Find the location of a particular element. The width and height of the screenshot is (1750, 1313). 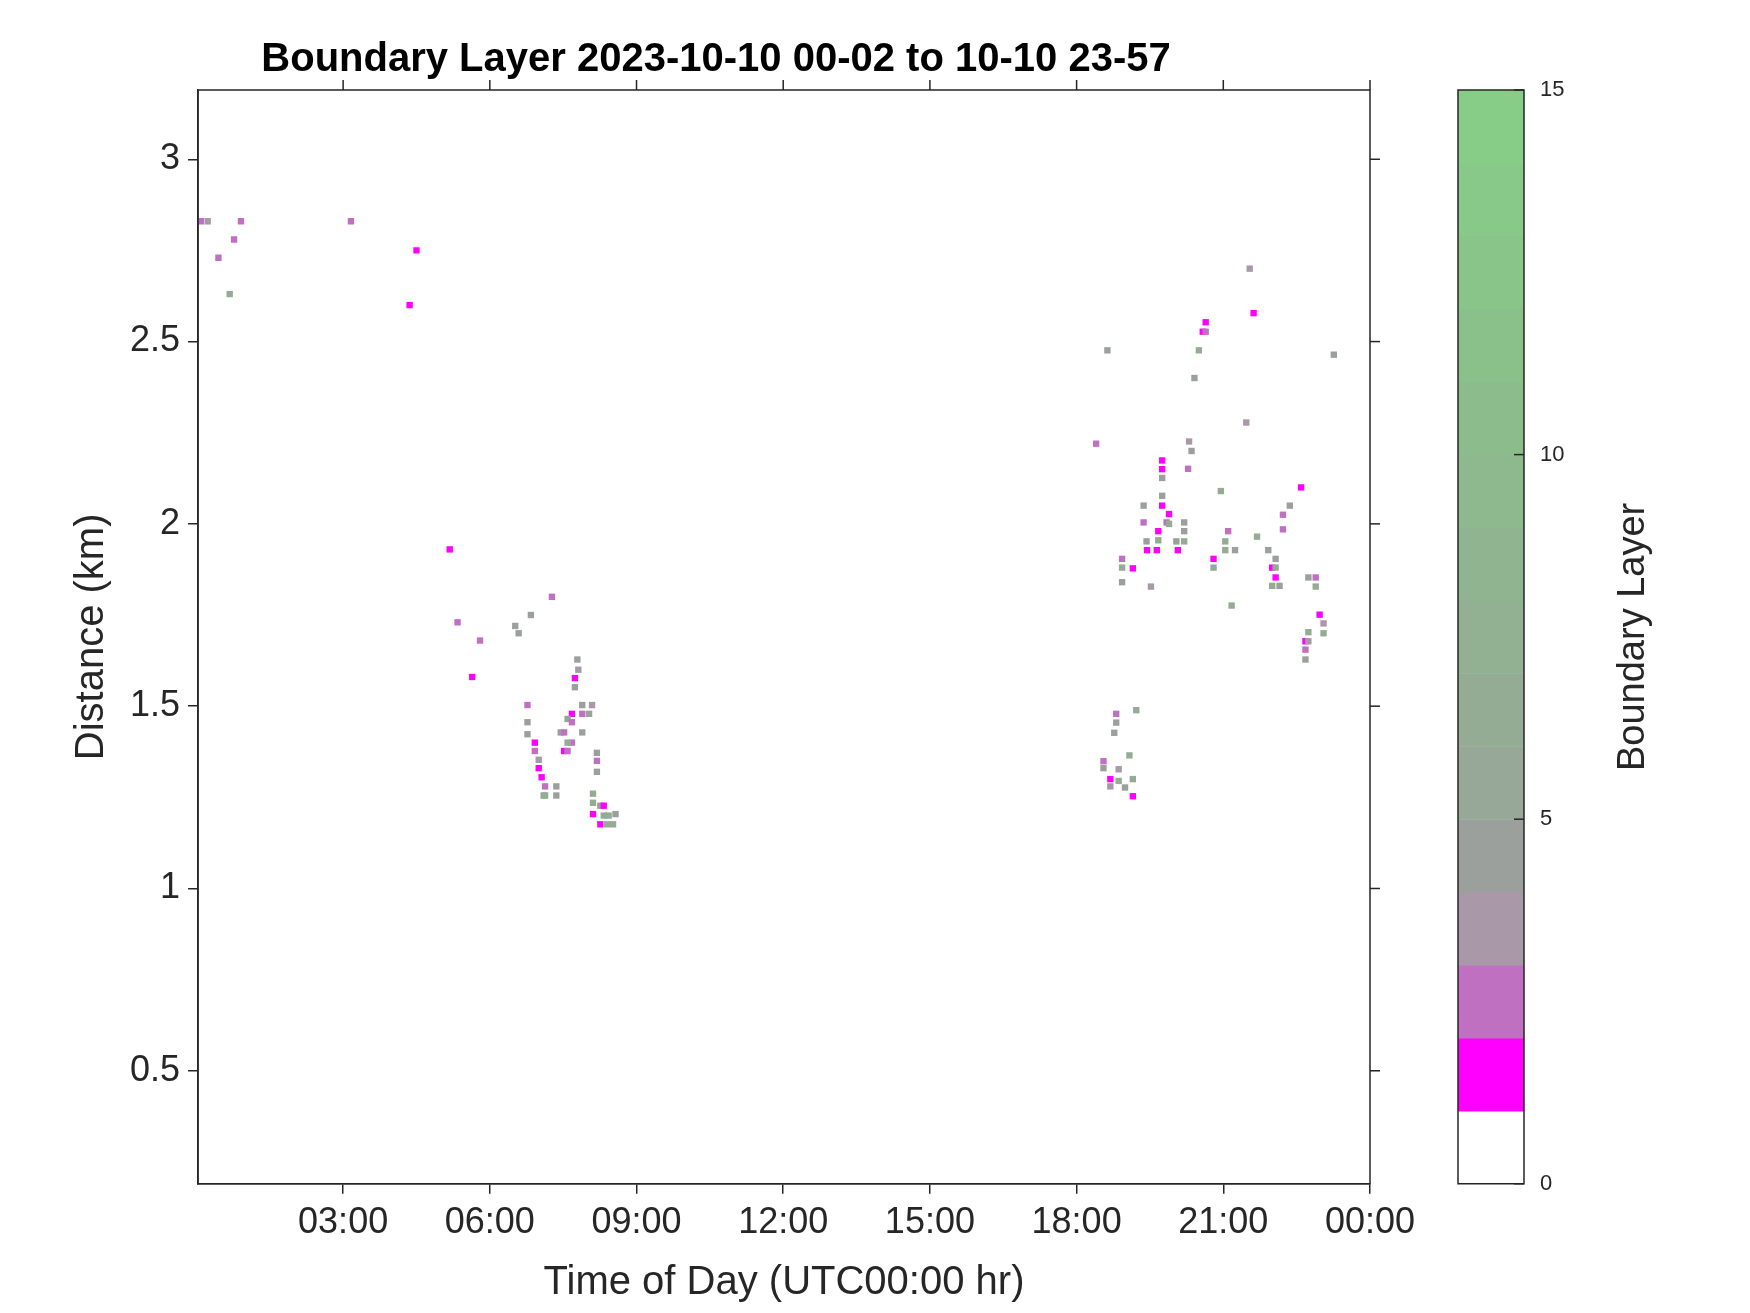

color-bar-title: Boundary Layer is located at coordinates (1631, 637).